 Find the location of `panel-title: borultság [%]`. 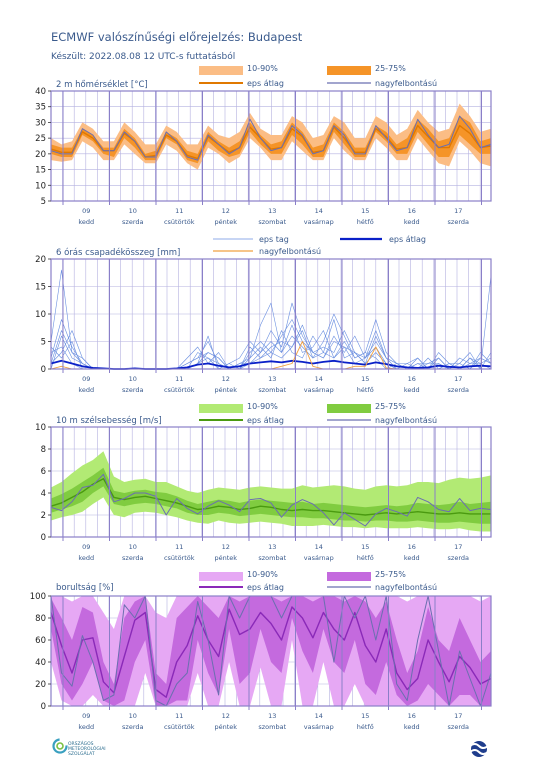

panel-title: borultság [%] is located at coordinates (85, 588).